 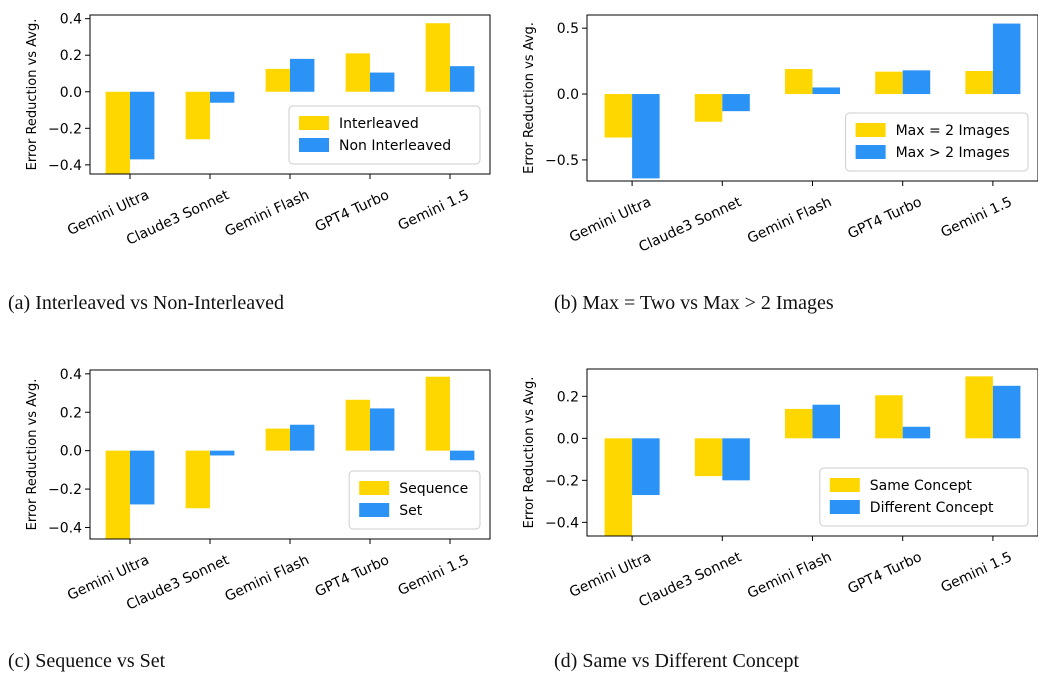 What do you see at coordinates (694, 303) in the screenshot?
I see `caption-b: (b) Max = Two vs Max > 2 Images` at bounding box center [694, 303].